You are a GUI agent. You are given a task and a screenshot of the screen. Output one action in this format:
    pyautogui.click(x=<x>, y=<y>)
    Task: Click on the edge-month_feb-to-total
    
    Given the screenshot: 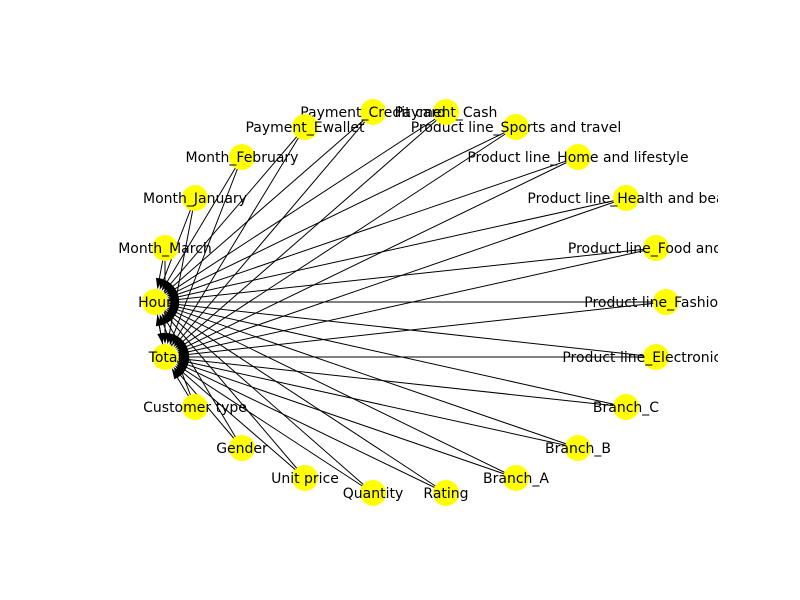 What is the action you would take?
    pyautogui.click(x=207, y=246)
    